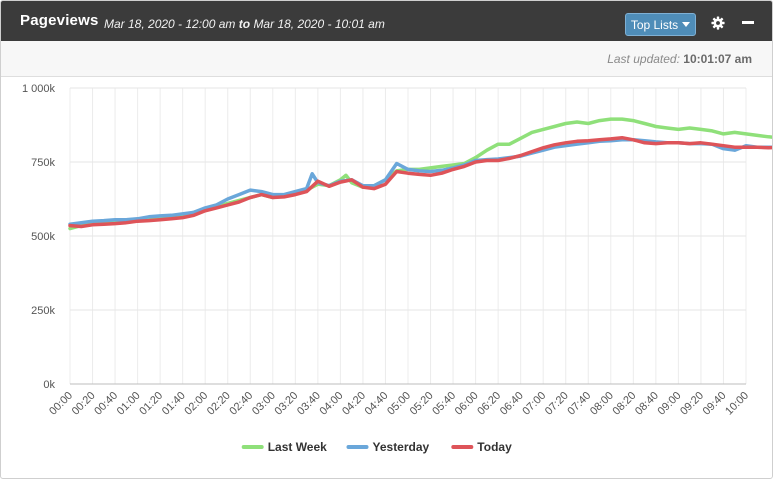 Image resolution: width=773 pixels, height=479 pixels. Describe the element at coordinates (686, 24) in the screenshot. I see `caret-down-icon` at that location.